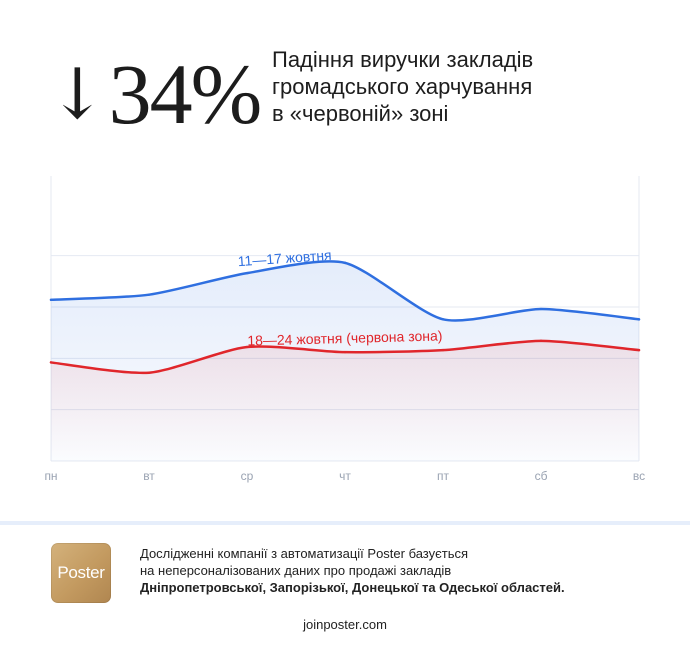  What do you see at coordinates (345, 337) in the screenshot?
I see `series-label-1: 18—24 жовтня (червона зона)` at bounding box center [345, 337].